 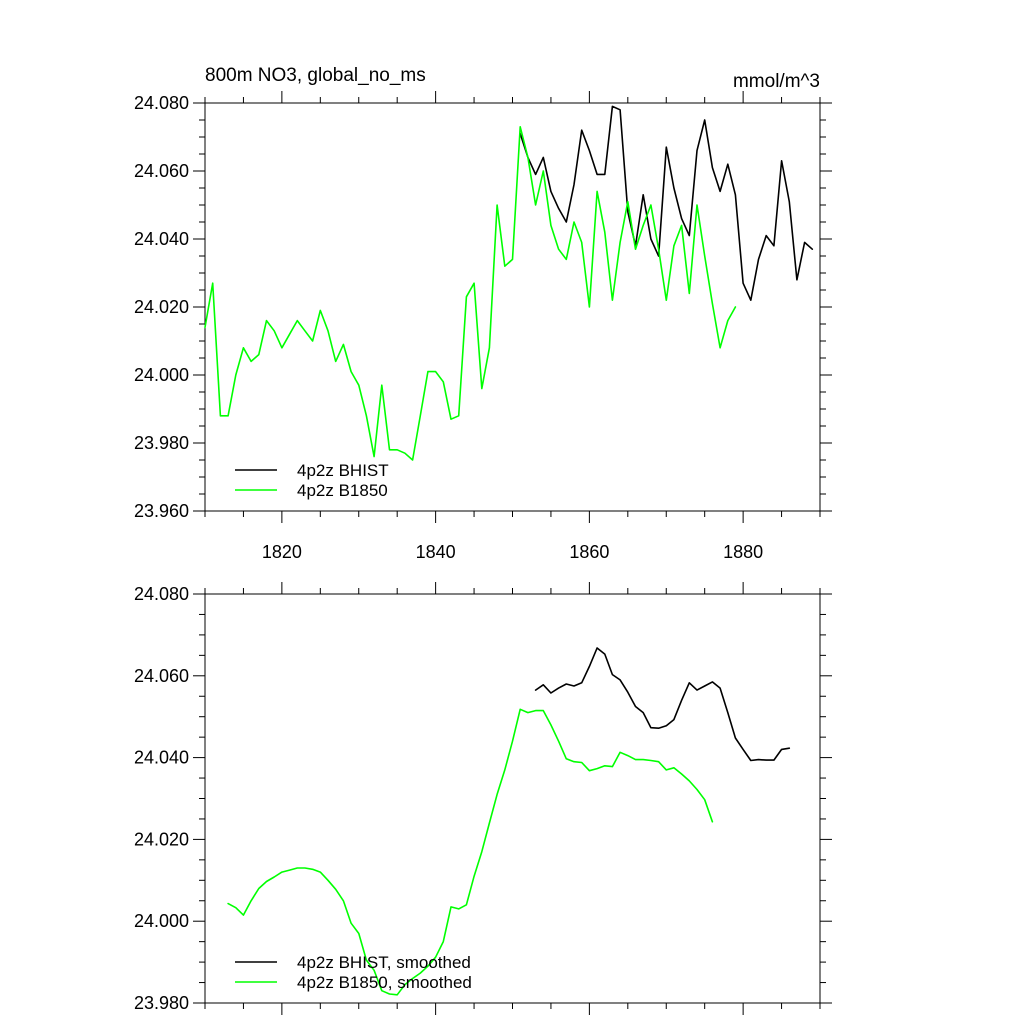 I want to click on legend-label: 4p2z BHIST, smoothed, so click(x=384, y=962).